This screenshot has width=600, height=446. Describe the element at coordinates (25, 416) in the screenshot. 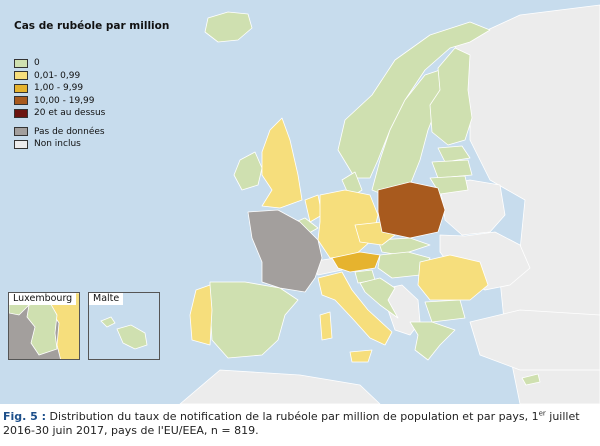

I see `figure-number: Fig. 5 :` at that location.